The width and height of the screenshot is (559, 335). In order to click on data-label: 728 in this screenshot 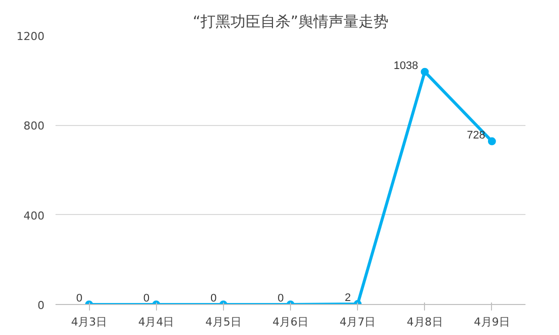, I will do `click(476, 135)`.